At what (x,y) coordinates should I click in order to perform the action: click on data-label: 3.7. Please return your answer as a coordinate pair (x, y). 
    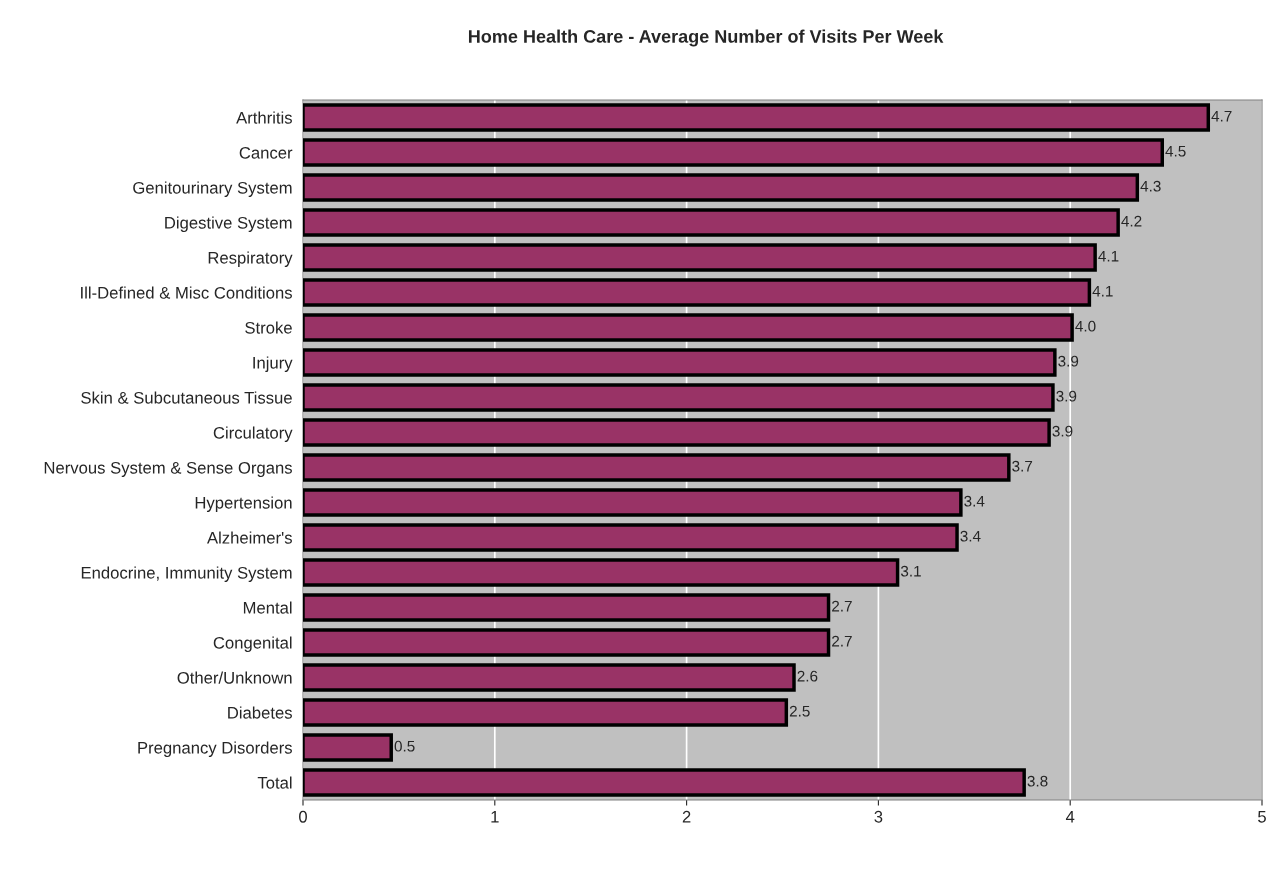
    Looking at the image, I should click on (1022, 466).